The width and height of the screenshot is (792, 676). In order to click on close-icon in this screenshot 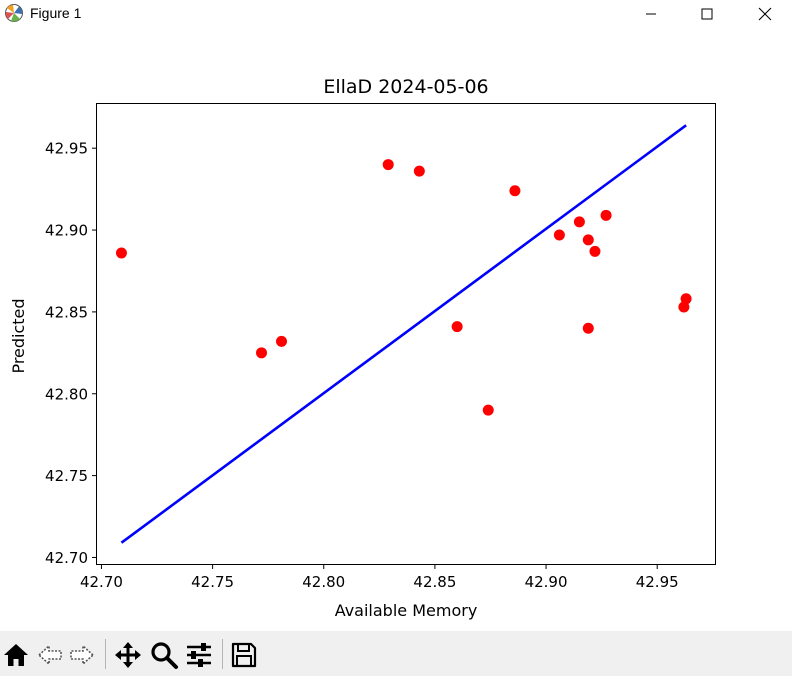, I will do `click(765, 14)`.